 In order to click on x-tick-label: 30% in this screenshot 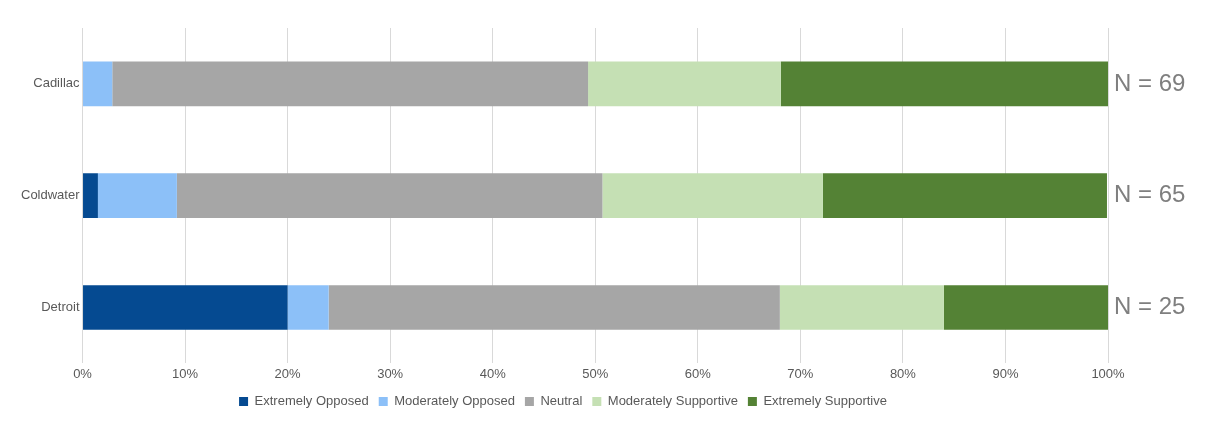, I will do `click(390, 373)`.